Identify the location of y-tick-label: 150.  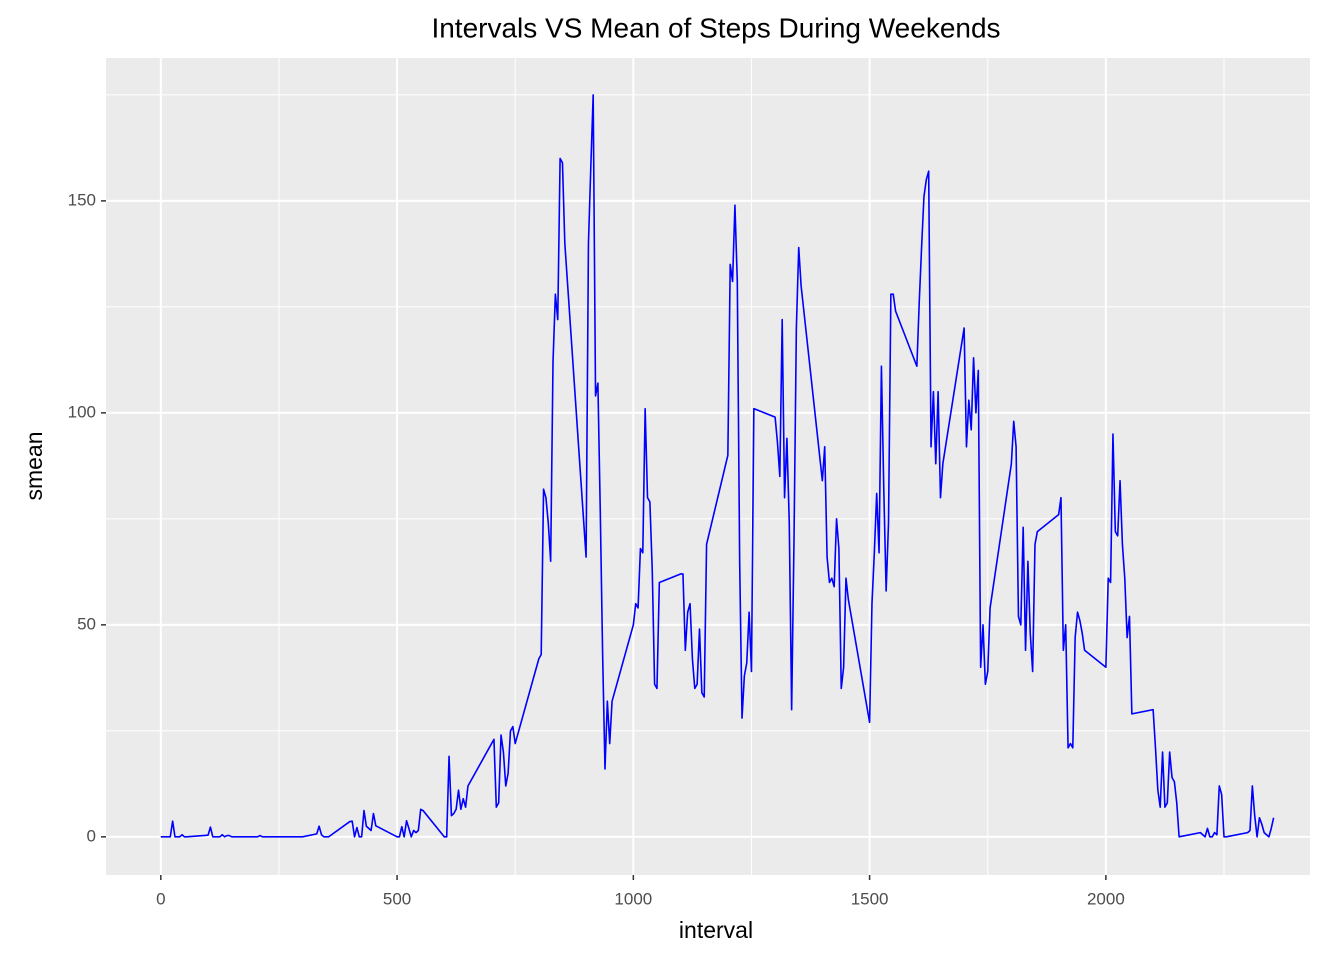
(82, 199).